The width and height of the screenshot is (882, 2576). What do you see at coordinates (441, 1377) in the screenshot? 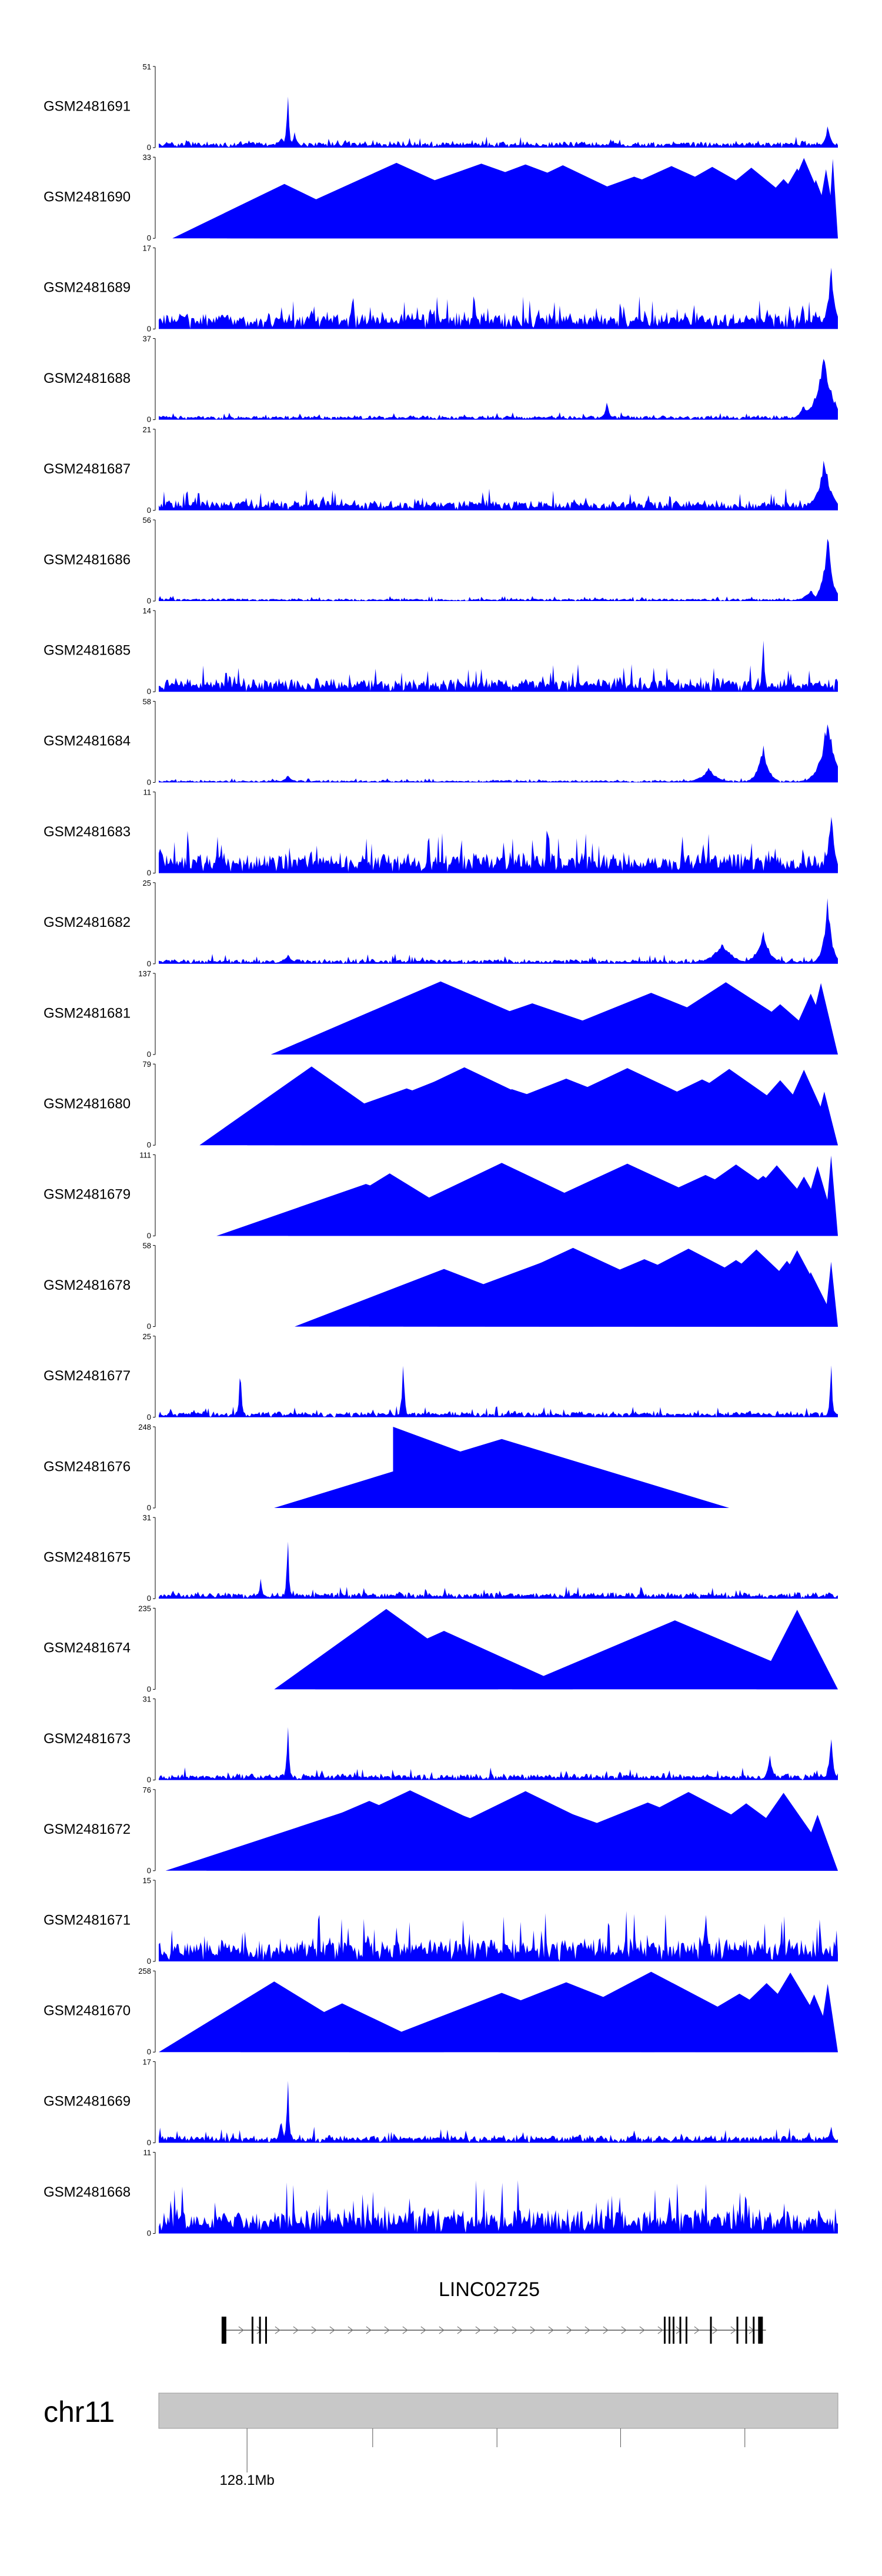
I see `track-GSM2481677: GSM2481677 25 0` at bounding box center [441, 1377].